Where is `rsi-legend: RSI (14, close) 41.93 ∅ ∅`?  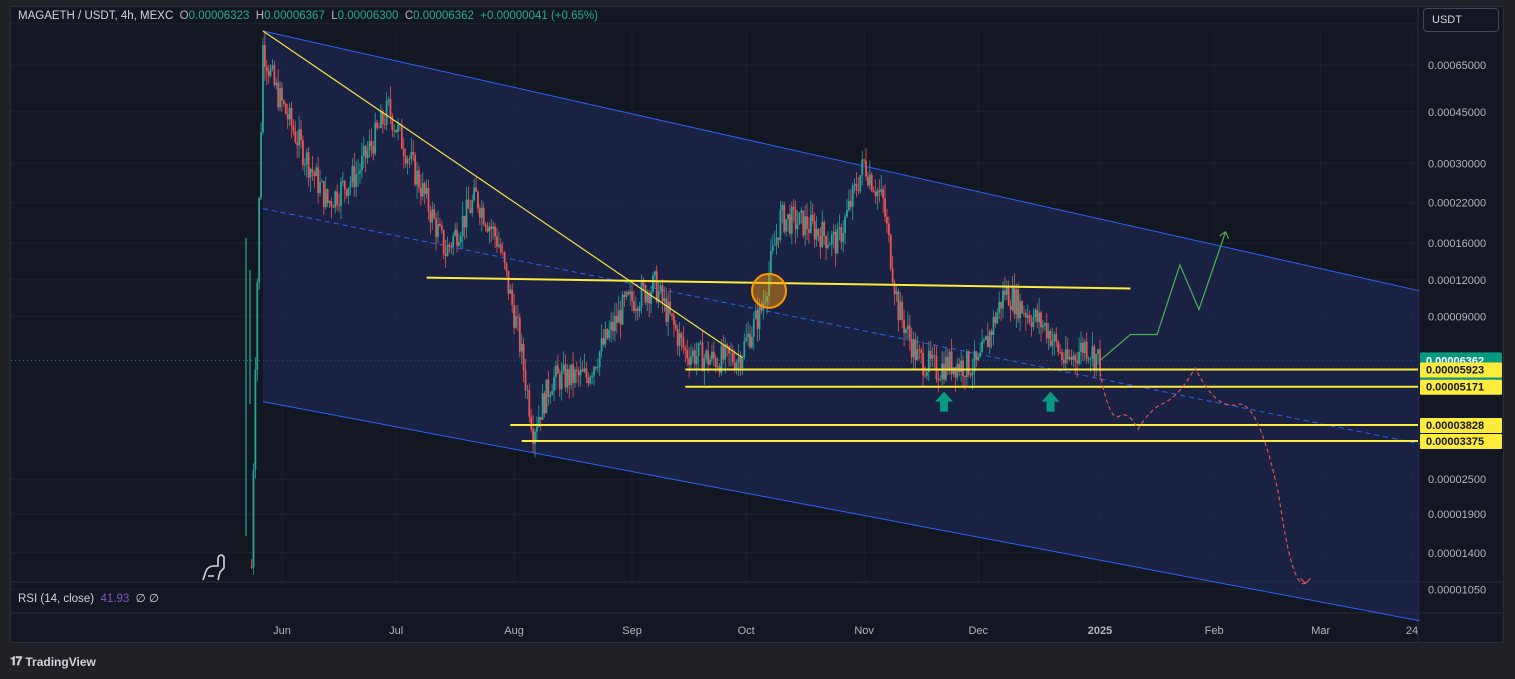
rsi-legend: RSI (14, close) 41.93 ∅ ∅ is located at coordinates (88, 598).